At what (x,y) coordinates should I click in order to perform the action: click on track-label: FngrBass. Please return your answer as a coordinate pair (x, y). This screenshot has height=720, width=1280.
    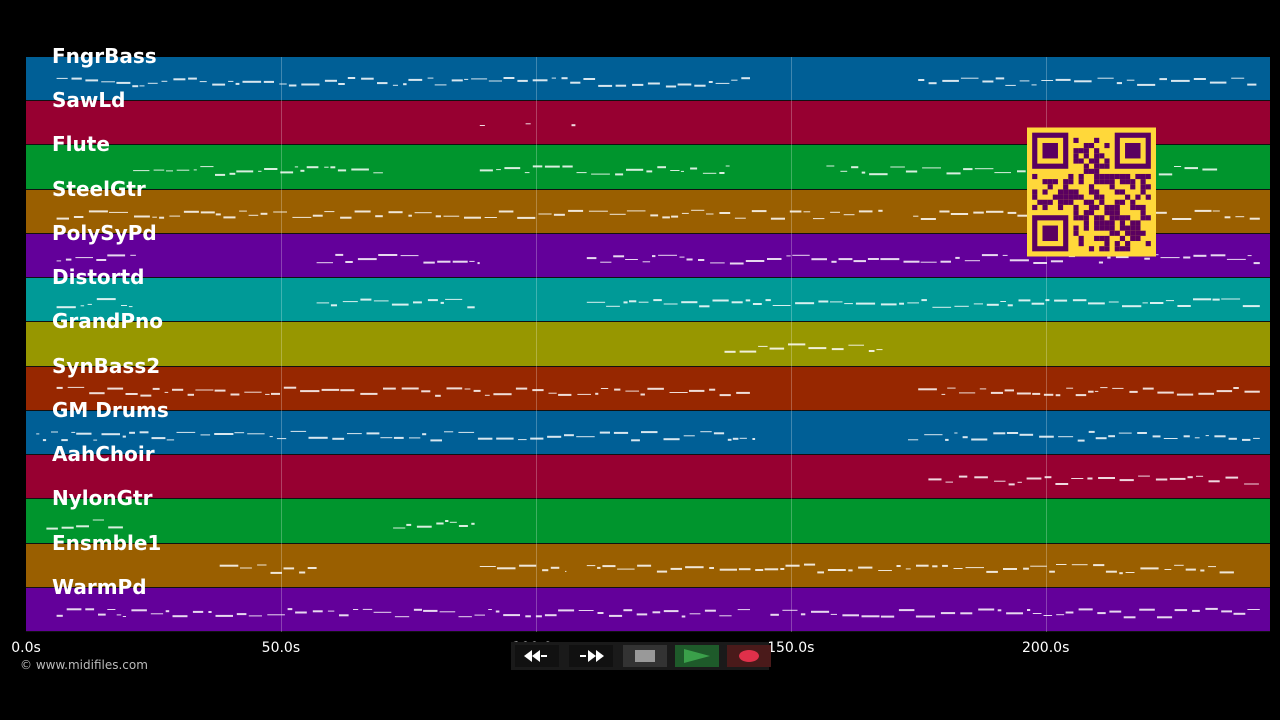
    Looking at the image, I should click on (104, 56).